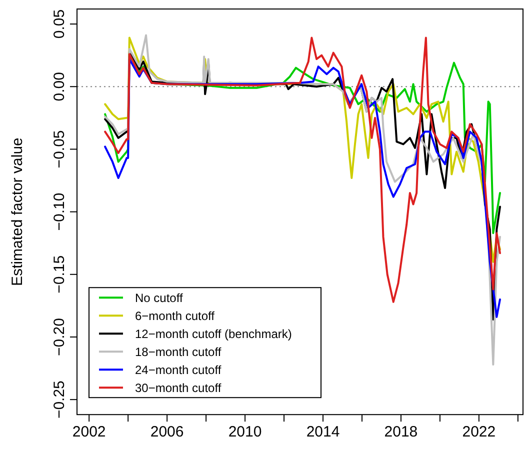 Image resolution: width=526 pixels, height=451 pixels. I want to click on y-tick-label: −0.25, so click(59, 399).